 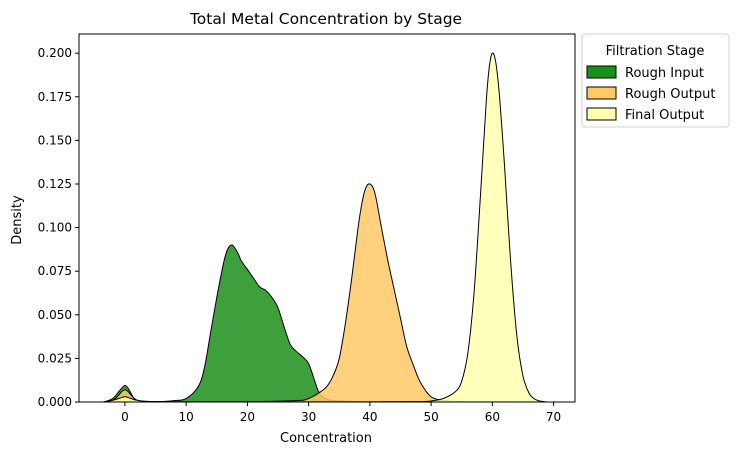 I want to click on legend-title: Filtration Stage, so click(x=655, y=51).